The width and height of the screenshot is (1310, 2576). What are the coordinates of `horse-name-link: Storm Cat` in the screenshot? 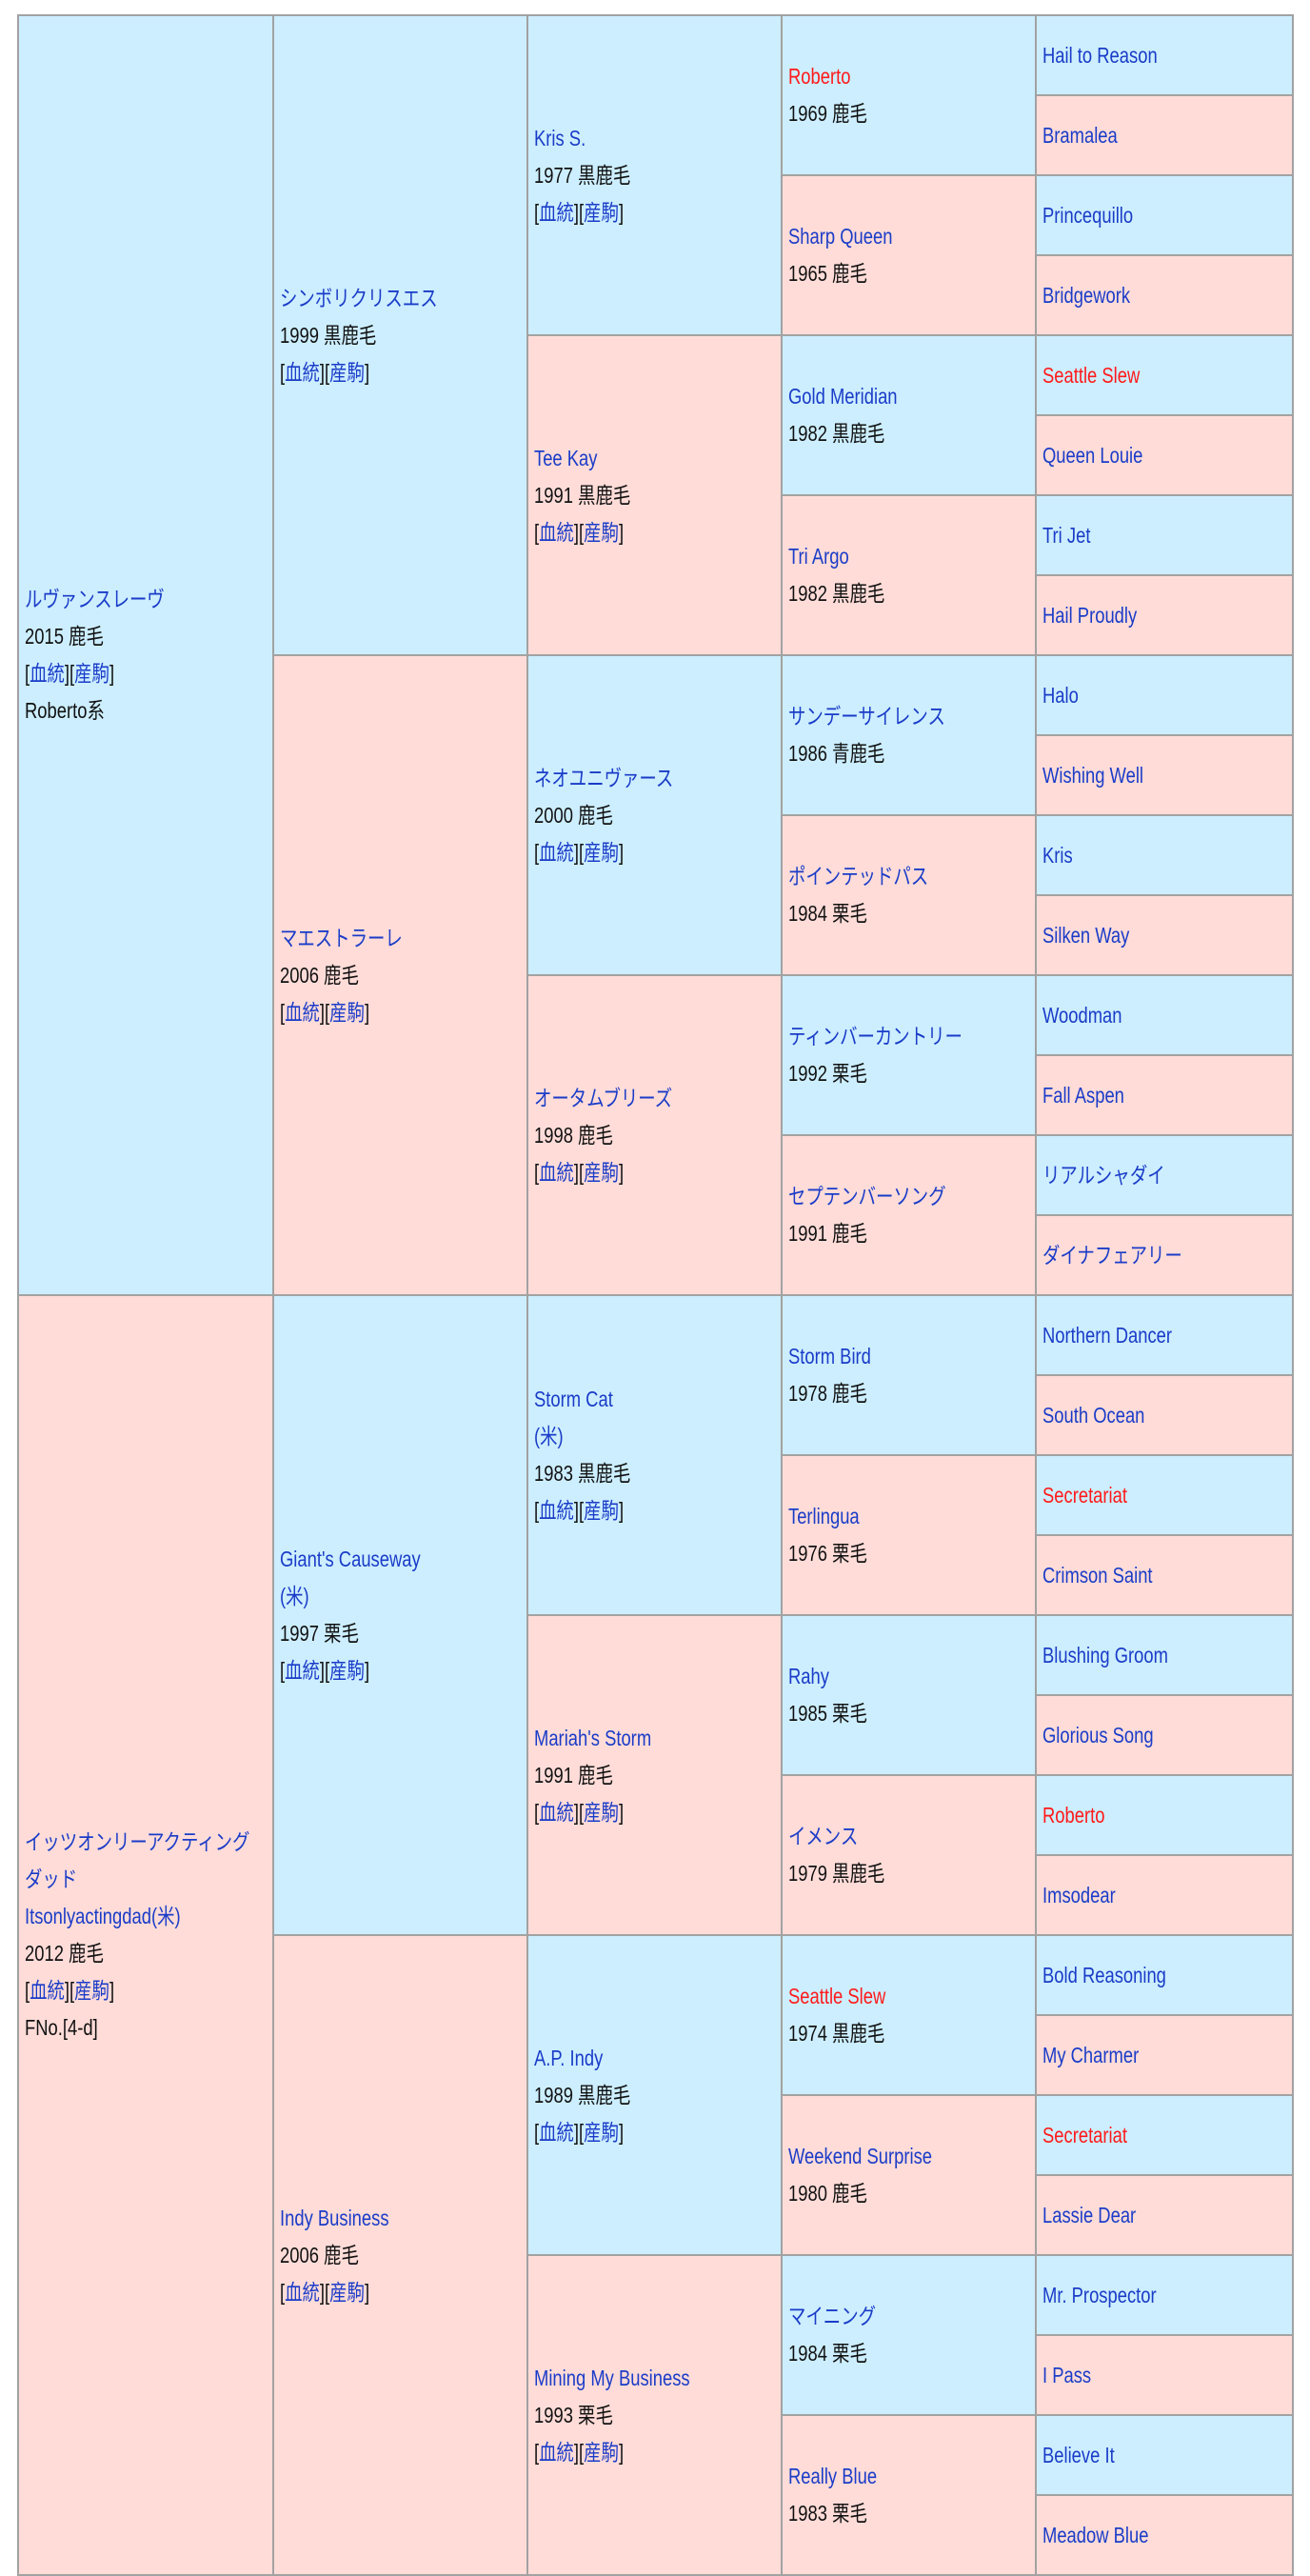 It's located at (574, 1399).